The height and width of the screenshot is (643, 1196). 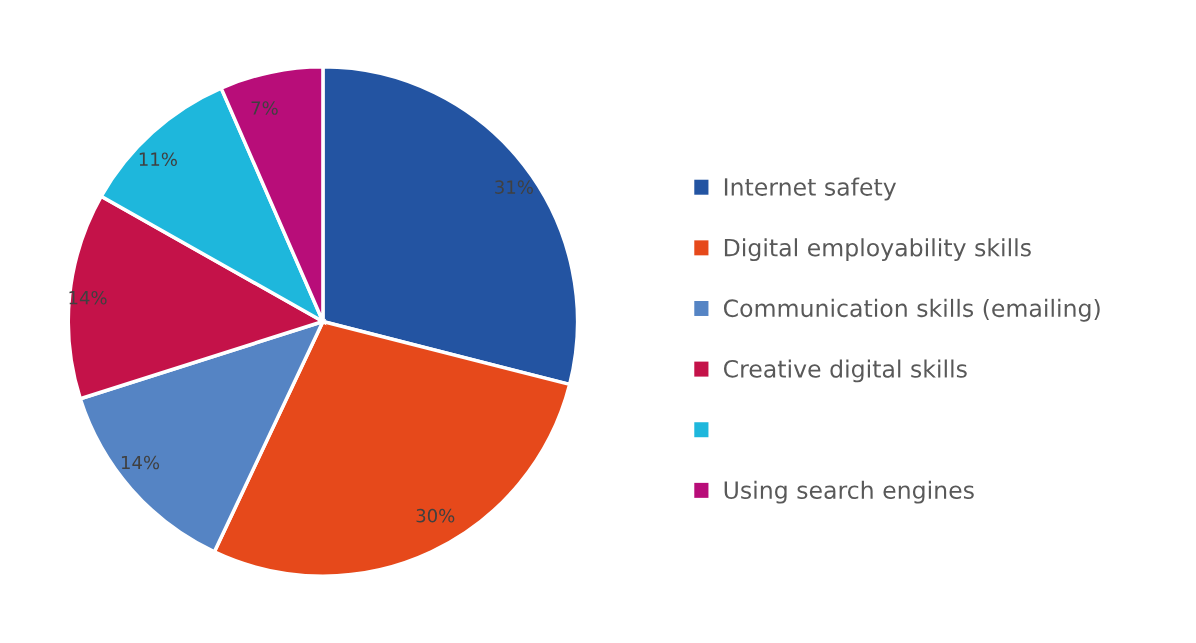 What do you see at coordinates (849, 492) in the screenshot?
I see `legend-label: Using search engines` at bounding box center [849, 492].